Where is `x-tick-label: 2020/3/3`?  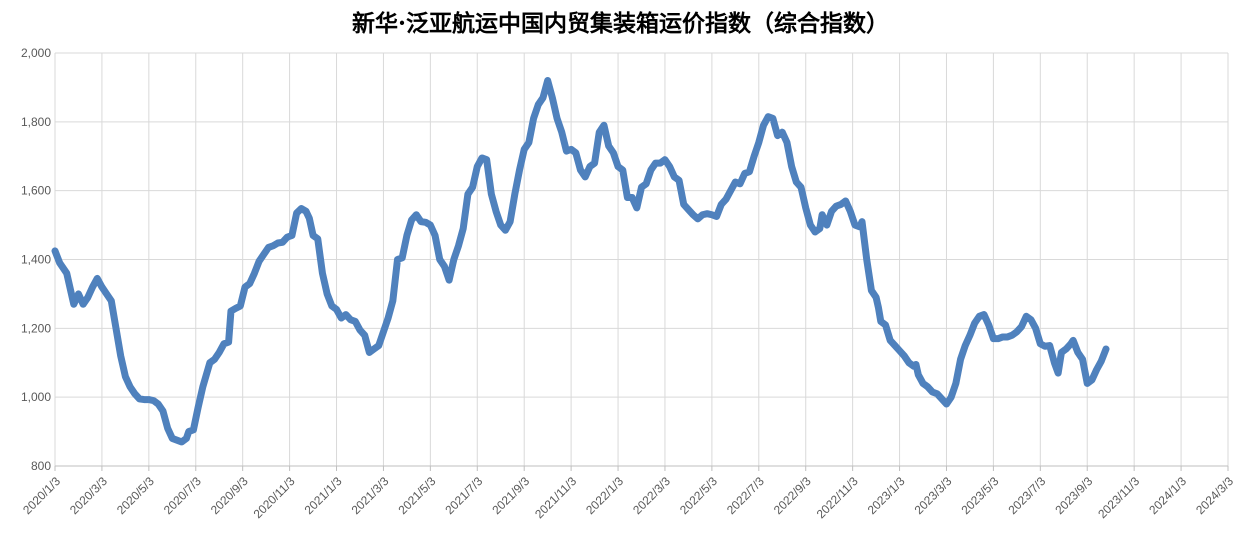 x-tick-label: 2020/3/3 is located at coordinates (88, 495).